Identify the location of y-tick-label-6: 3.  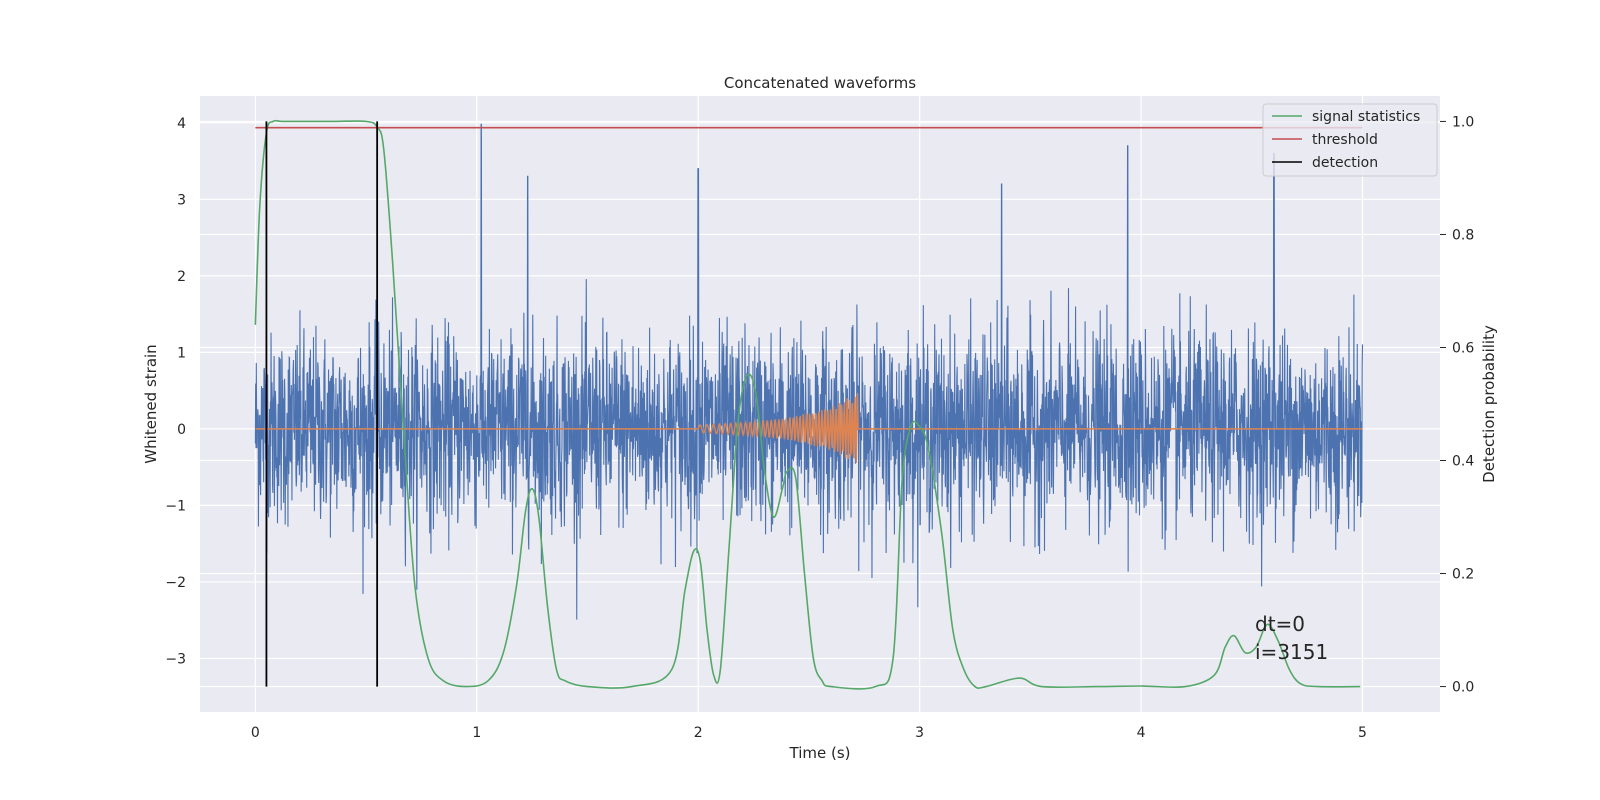
(181, 200).